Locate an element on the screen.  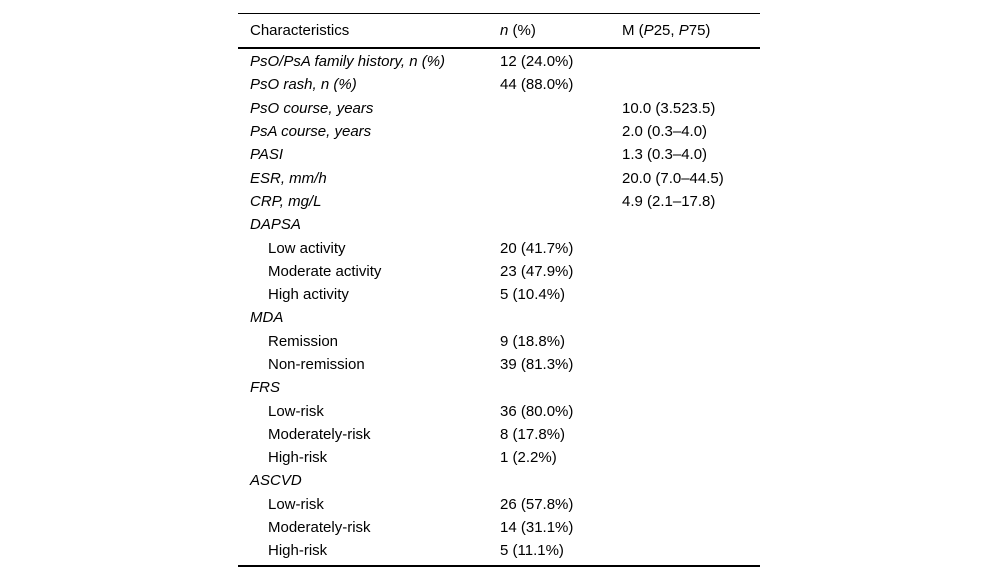
n-percent-value: 23 (47.9%) is located at coordinates (537, 271).